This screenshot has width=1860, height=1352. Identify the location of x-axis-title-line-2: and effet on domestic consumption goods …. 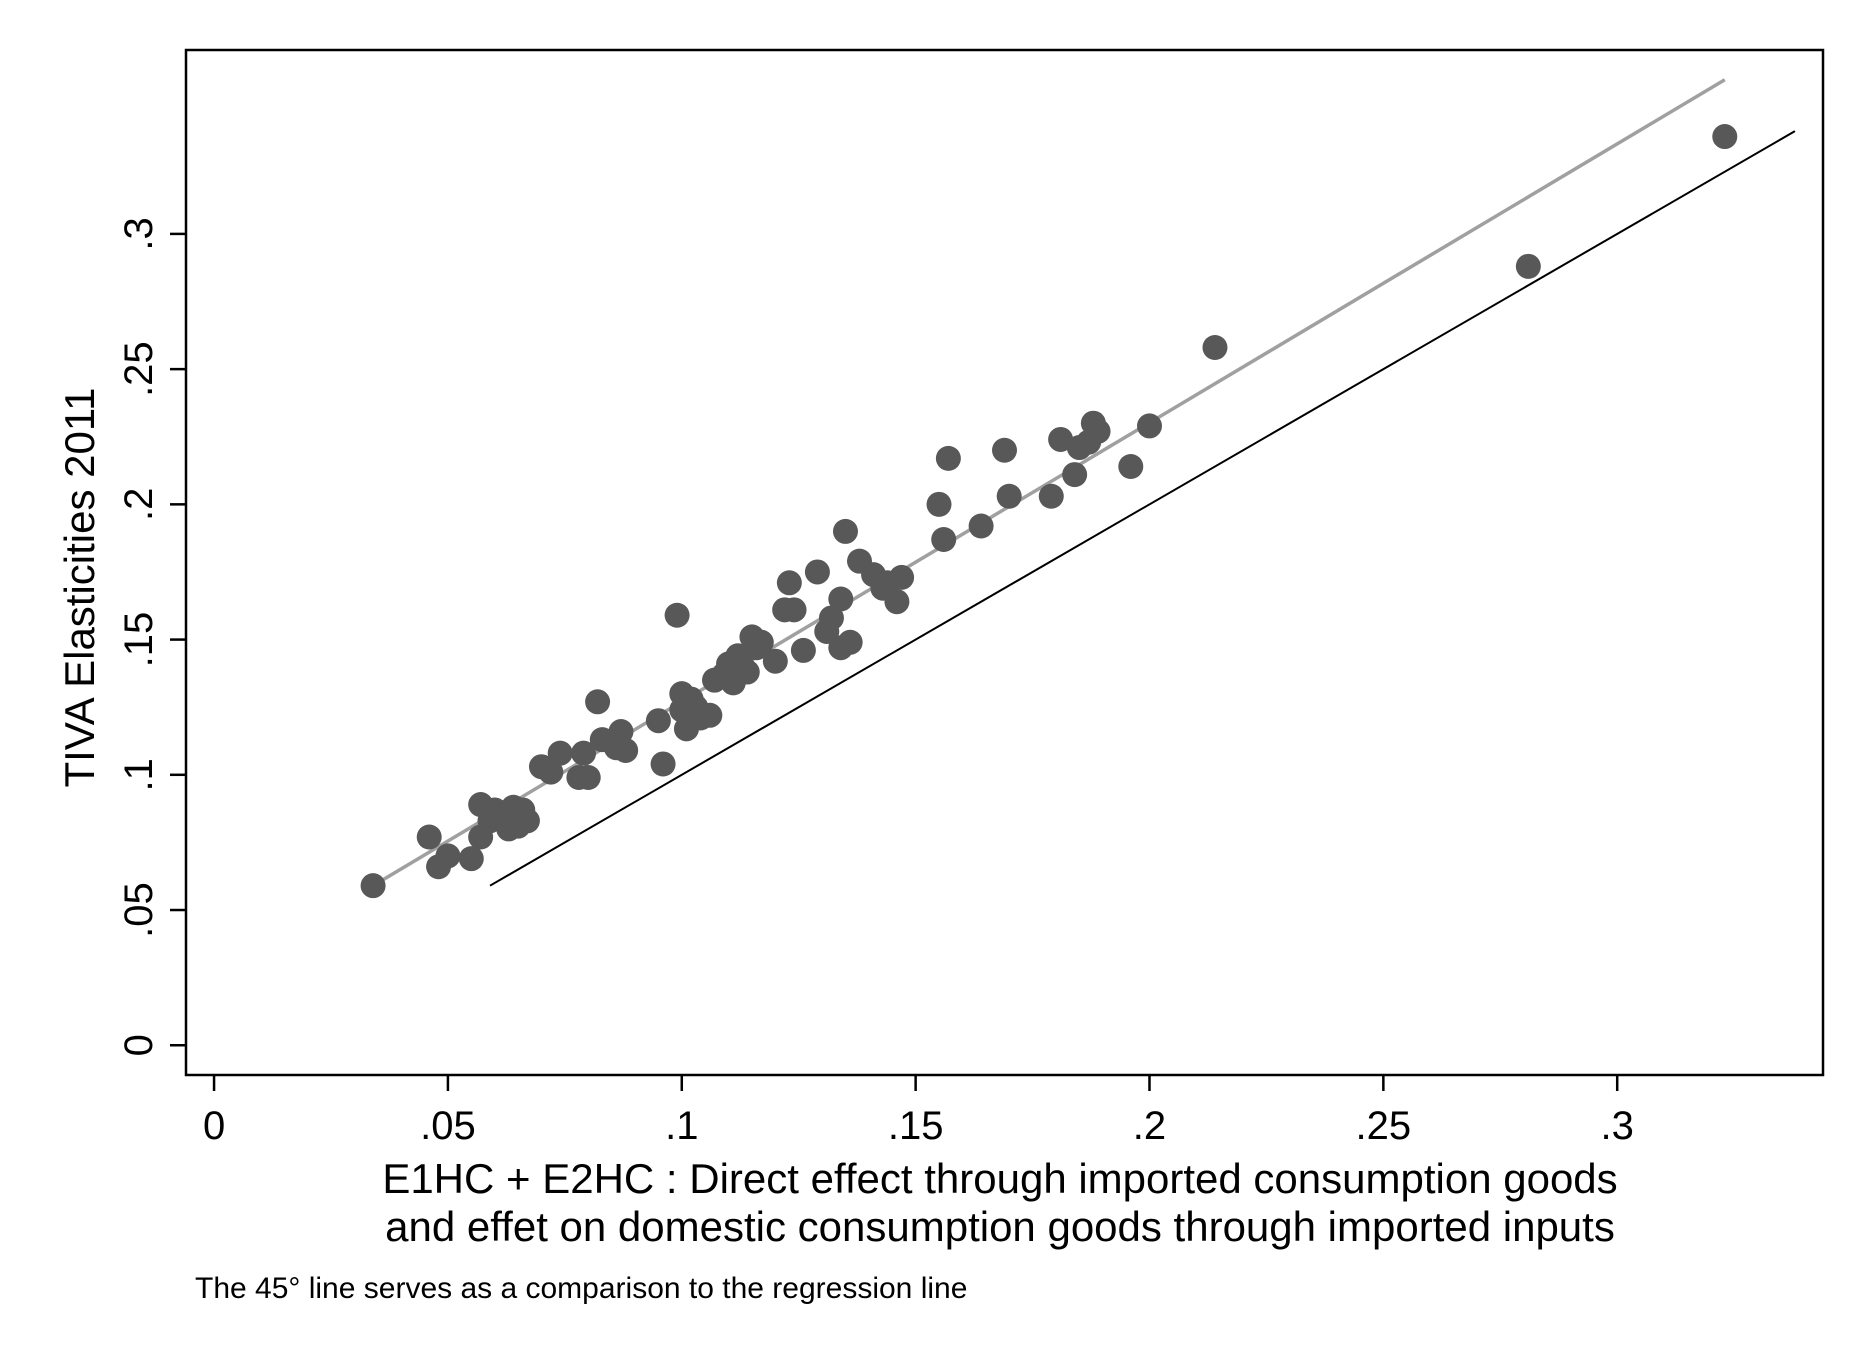
(1000, 1226).